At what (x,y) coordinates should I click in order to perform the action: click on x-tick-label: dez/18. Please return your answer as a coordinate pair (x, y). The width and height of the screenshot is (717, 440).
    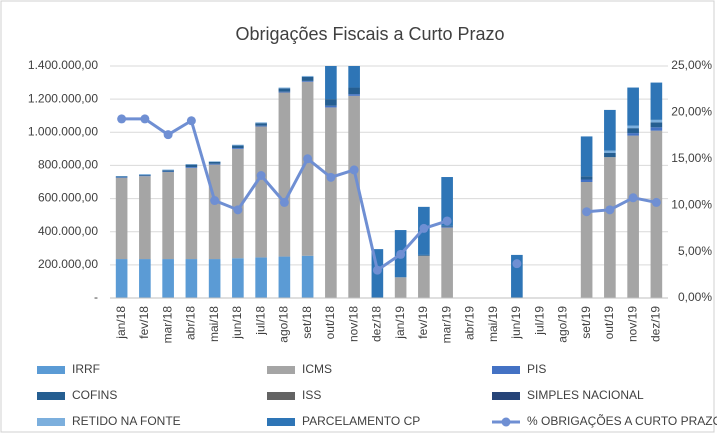
    Looking at the image, I should click on (377, 324).